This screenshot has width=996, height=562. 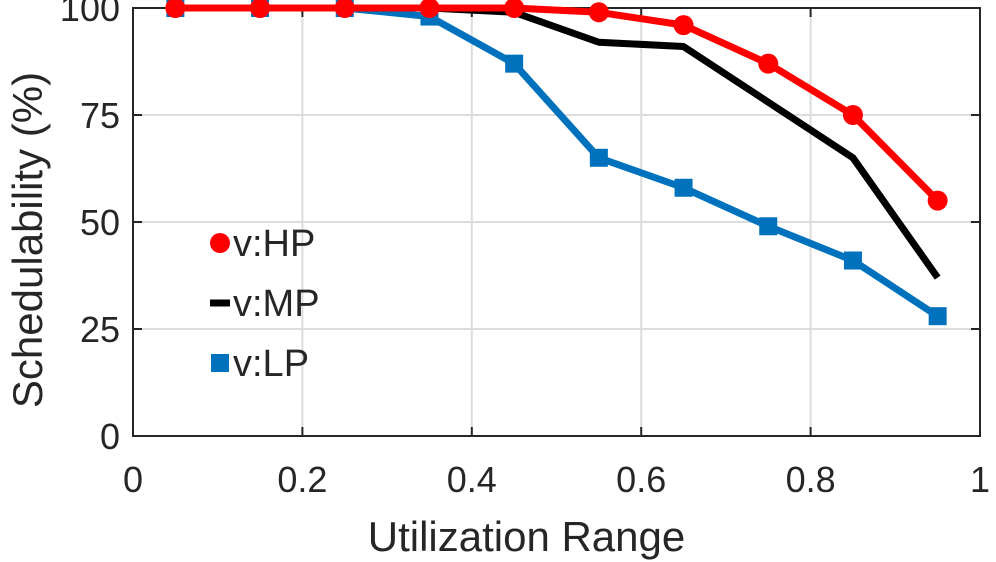 I want to click on legend-item: v:LP, so click(x=260, y=364).